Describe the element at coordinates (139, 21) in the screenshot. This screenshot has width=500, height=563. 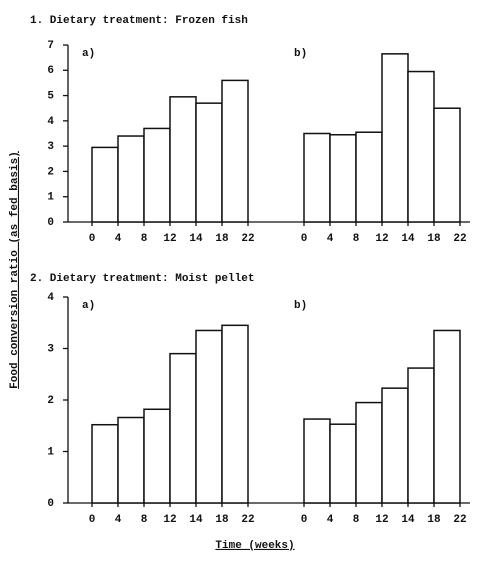
I see `chart-title: 1. Dietary treatment: Frozen fish` at that location.